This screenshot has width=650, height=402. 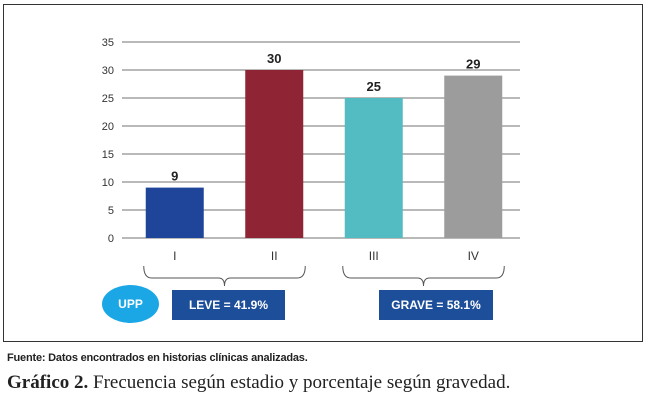 I want to click on caption-label: Gráfico 2., so click(x=48, y=382).